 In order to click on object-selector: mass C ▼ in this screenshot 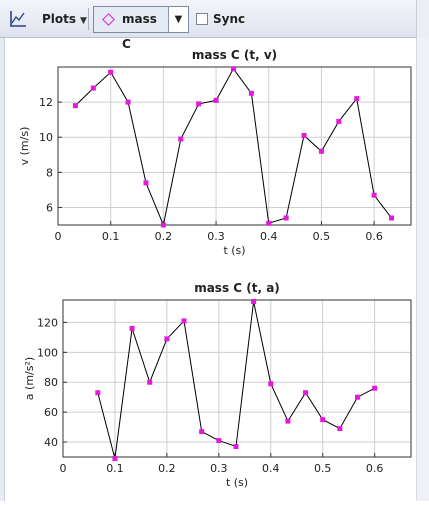, I will do `click(141, 28)`.